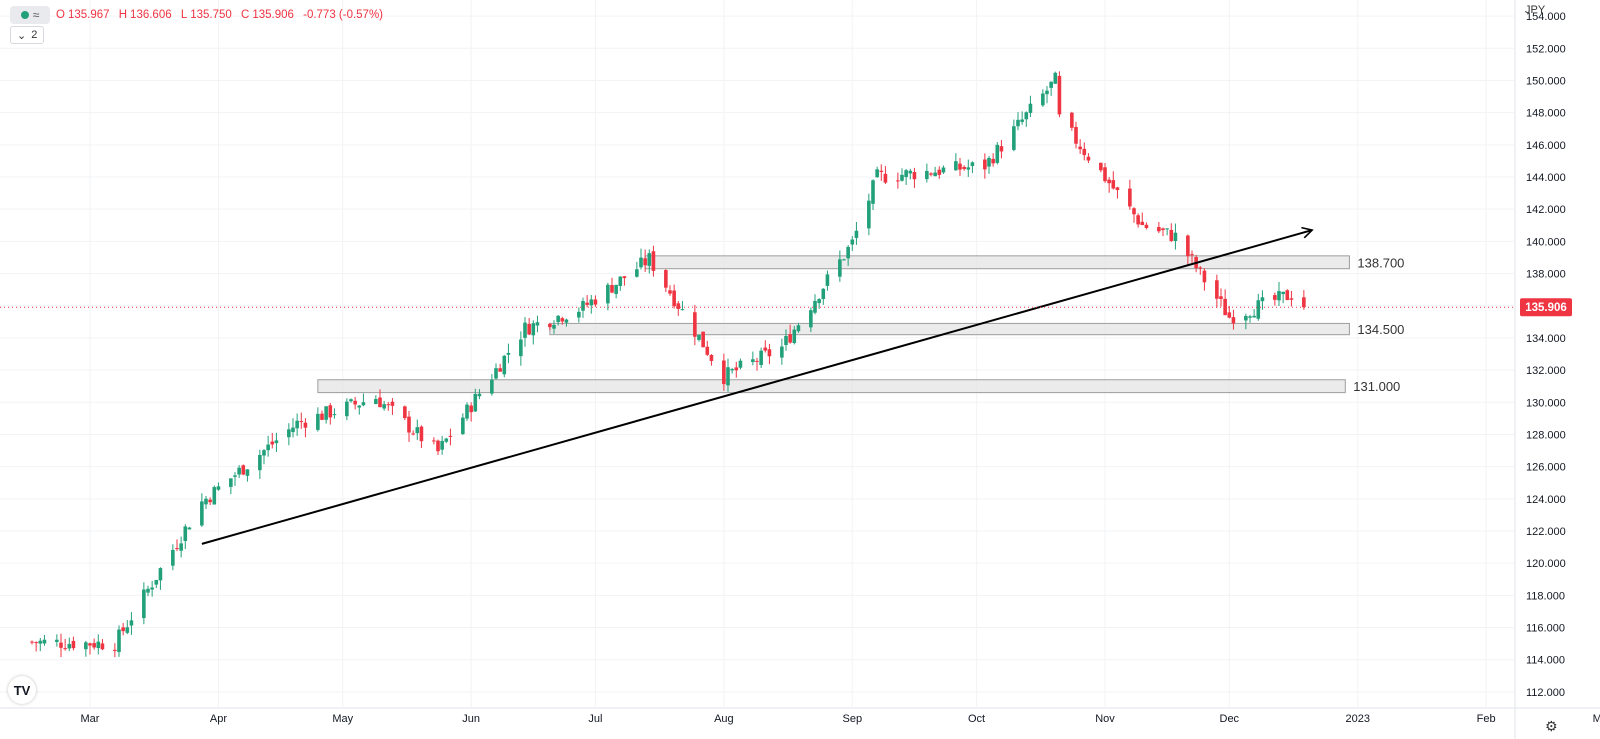  Describe the element at coordinates (1380, 329) in the screenshot. I see `level-label: 134.500` at that location.